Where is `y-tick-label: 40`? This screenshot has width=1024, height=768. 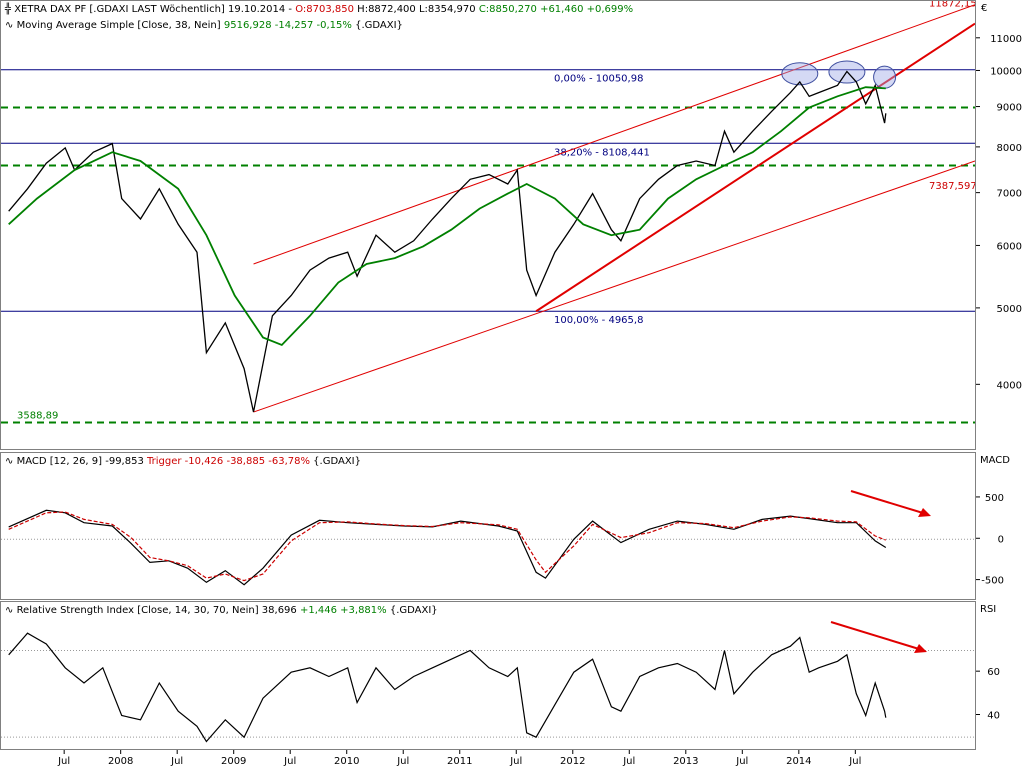 y-tick-label: 40 is located at coordinates (993, 716).